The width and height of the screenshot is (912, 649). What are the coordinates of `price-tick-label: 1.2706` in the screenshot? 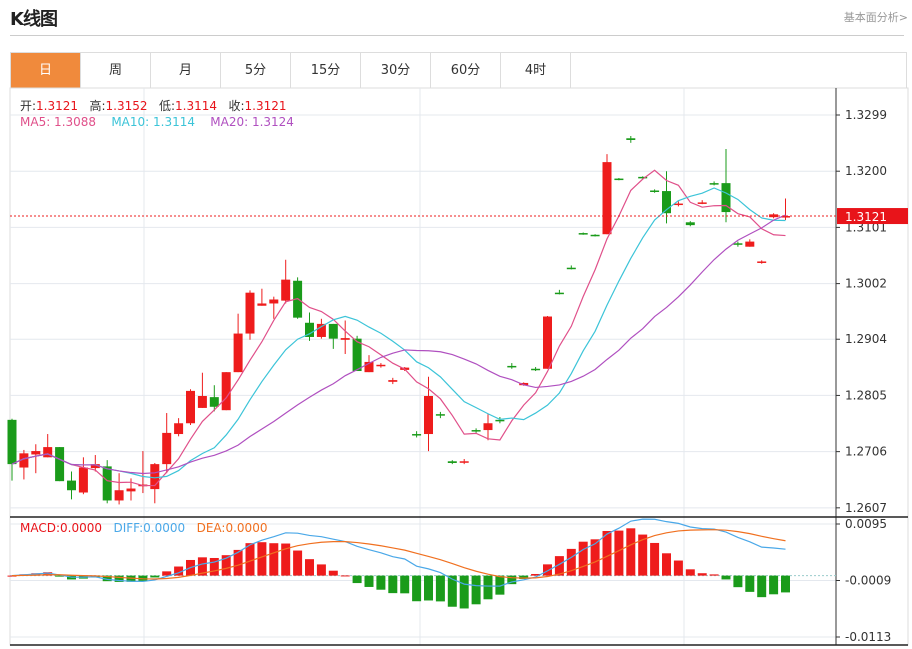 It's located at (866, 452).